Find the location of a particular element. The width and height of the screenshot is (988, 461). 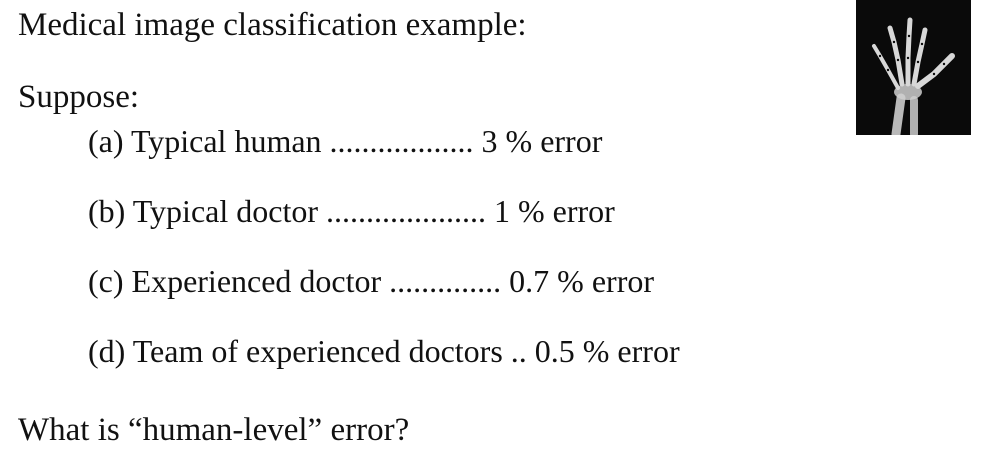

slide-title: Medical image classification example: is located at coordinates (272, 25).